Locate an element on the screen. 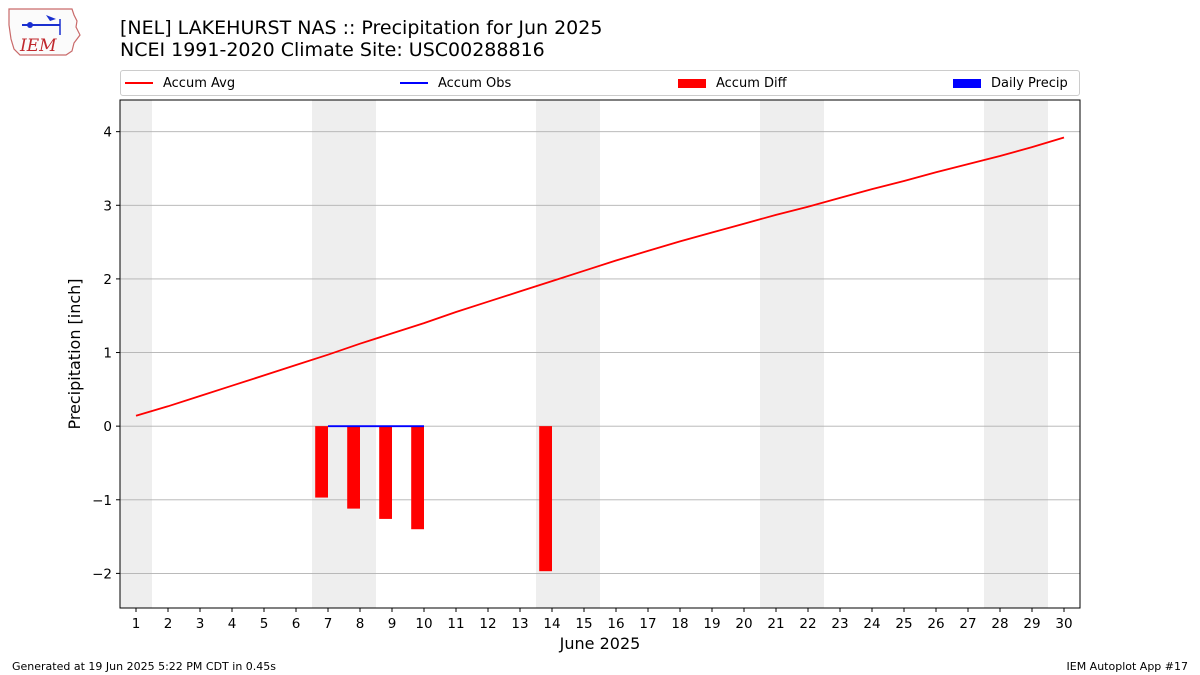  y-axis-label: Precipitation [inch] is located at coordinates (74, 353).